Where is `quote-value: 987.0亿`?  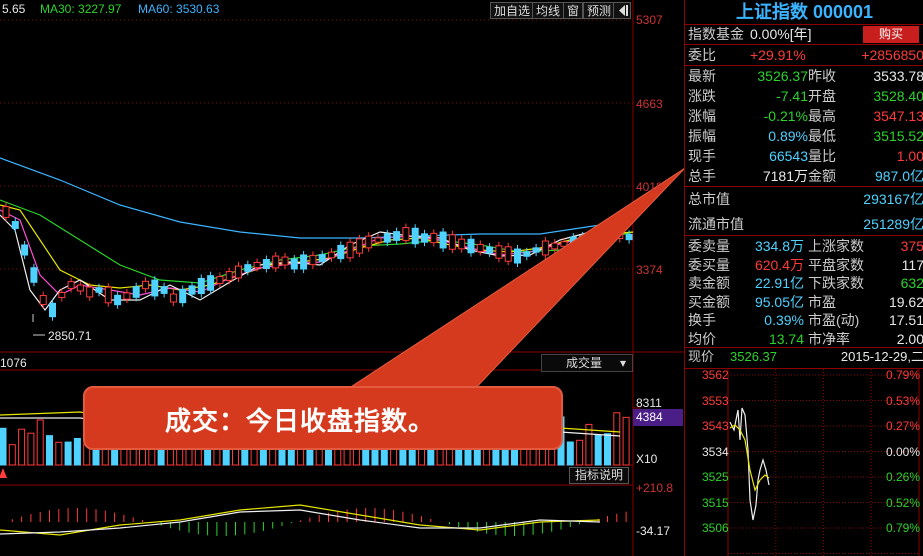
quote-value: 987.0亿 is located at coordinates (898, 176).